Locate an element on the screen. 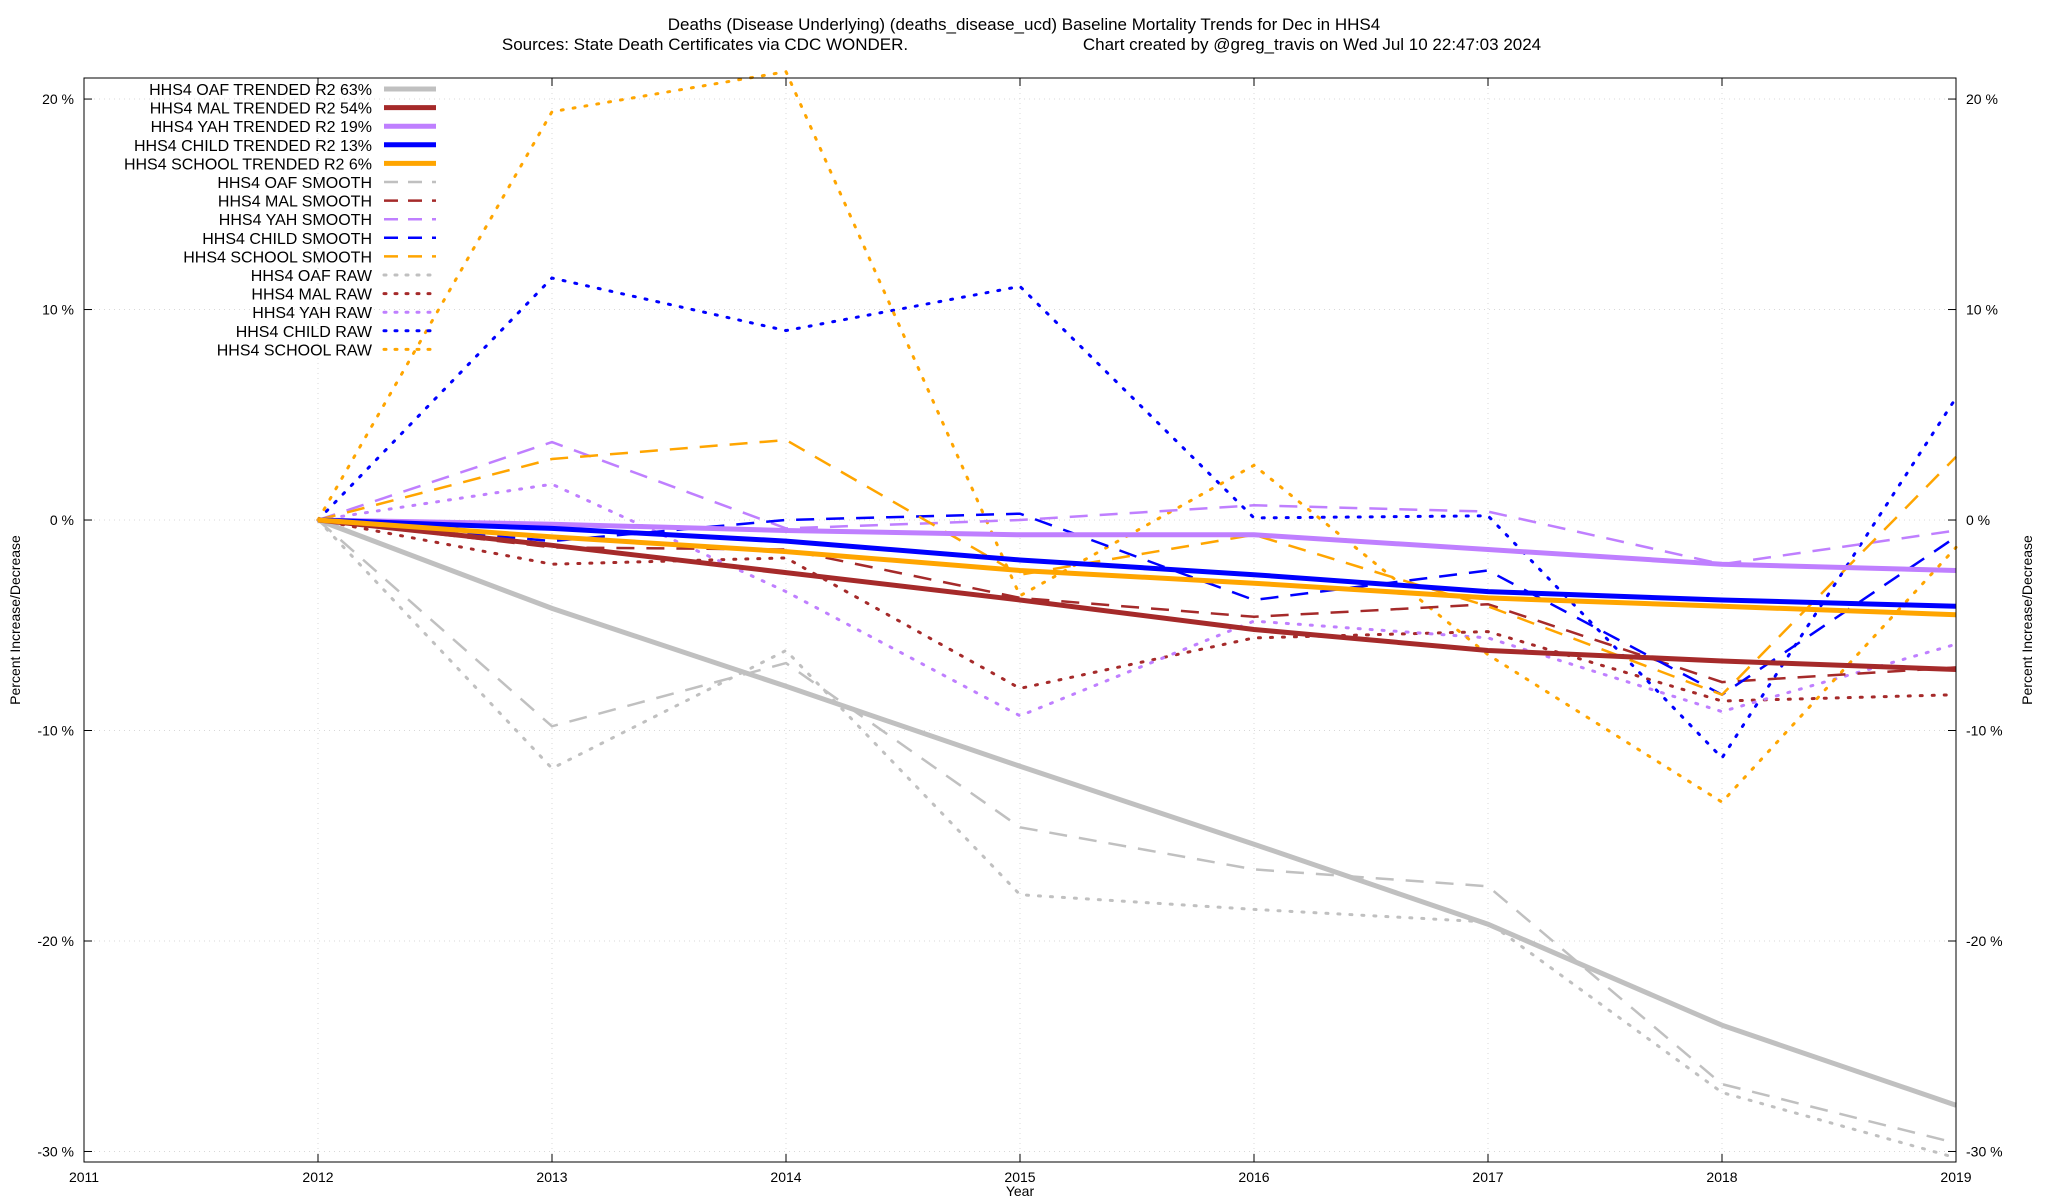  y2-tick-label: 0 % is located at coordinates (1978, 520).